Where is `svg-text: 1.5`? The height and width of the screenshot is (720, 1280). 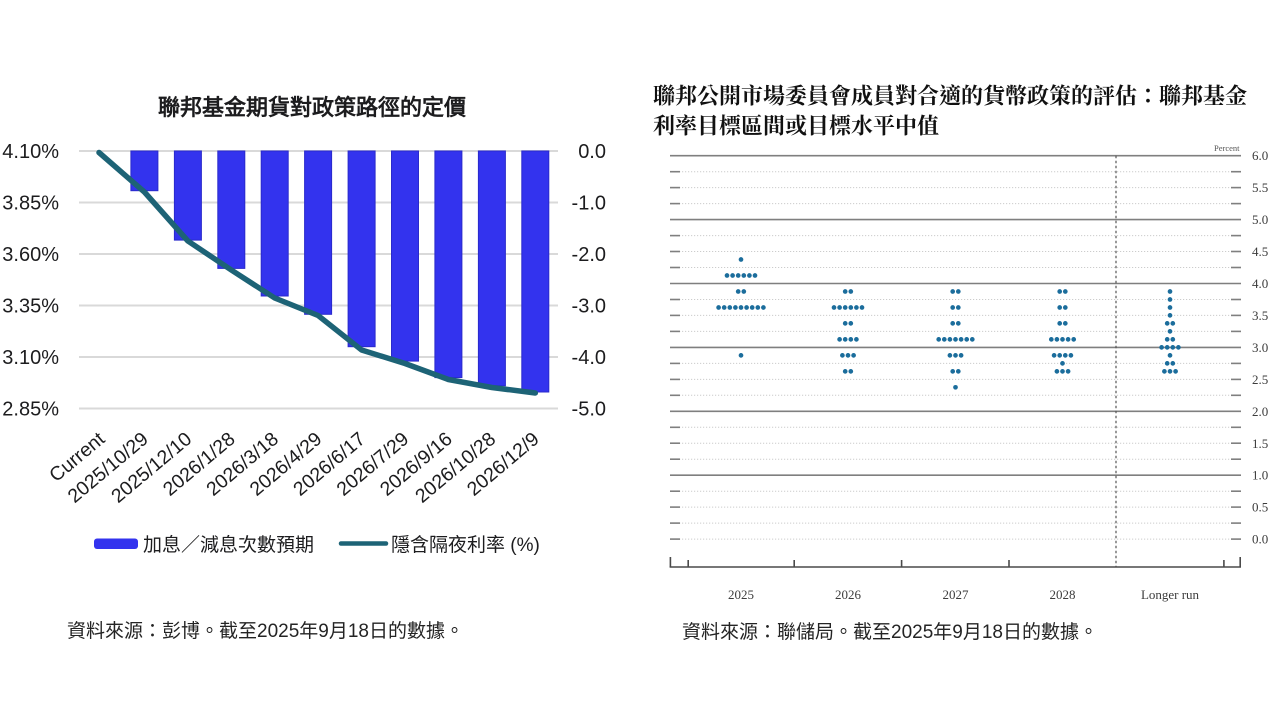
svg-text: 1.5 is located at coordinates (1260, 443).